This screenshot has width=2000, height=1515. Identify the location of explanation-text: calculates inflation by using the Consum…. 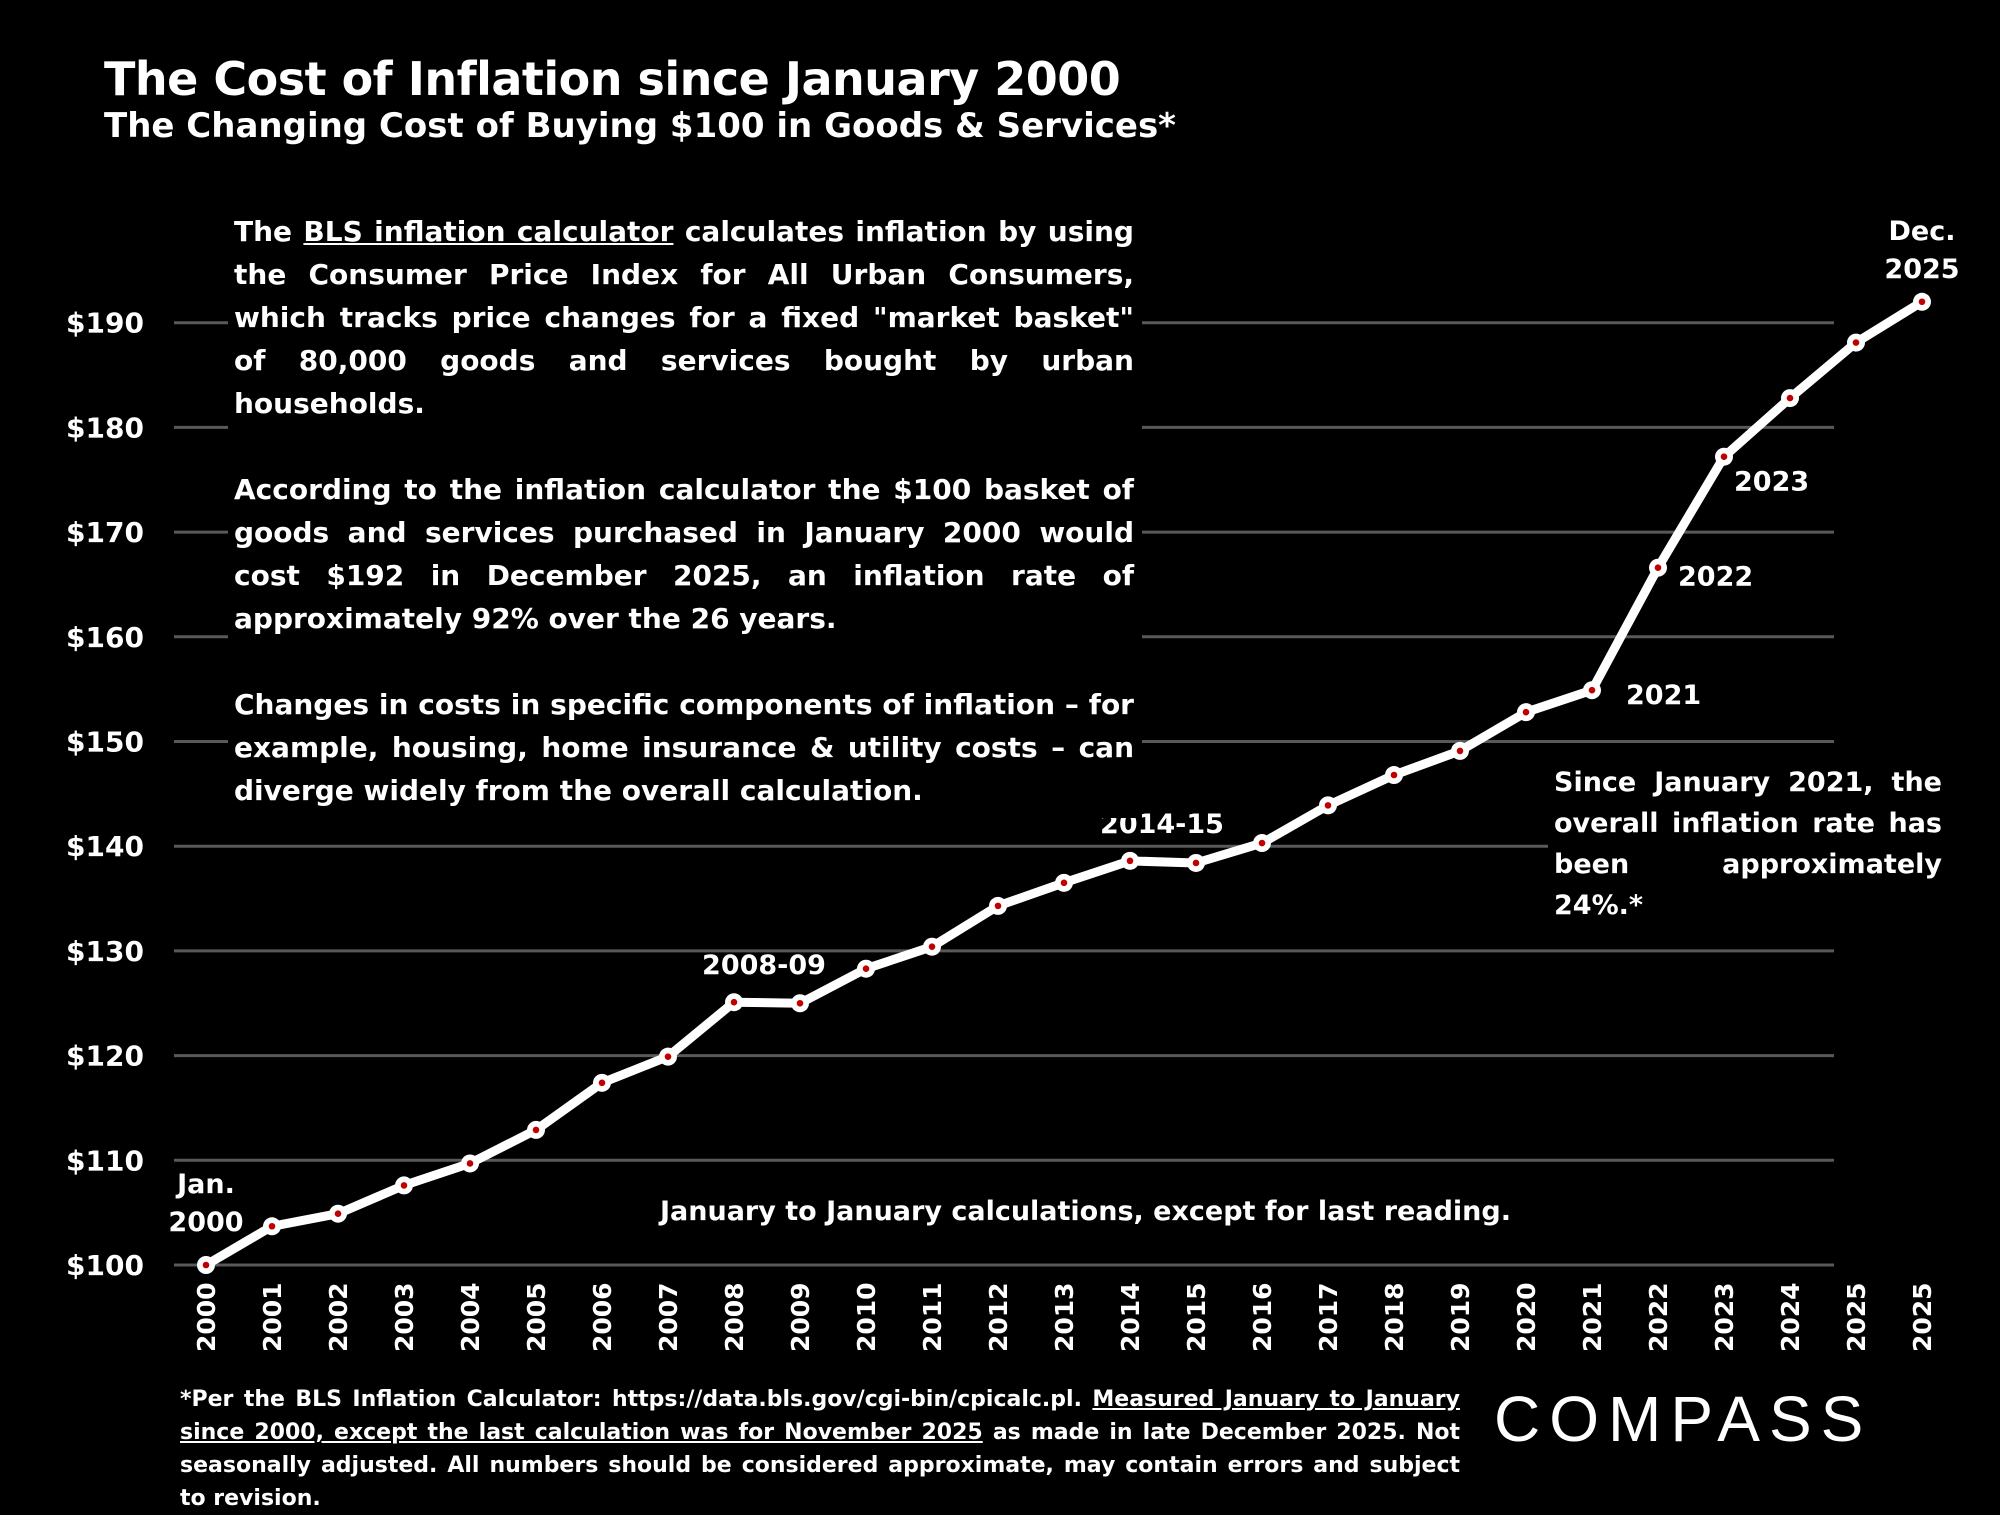
(684, 317).